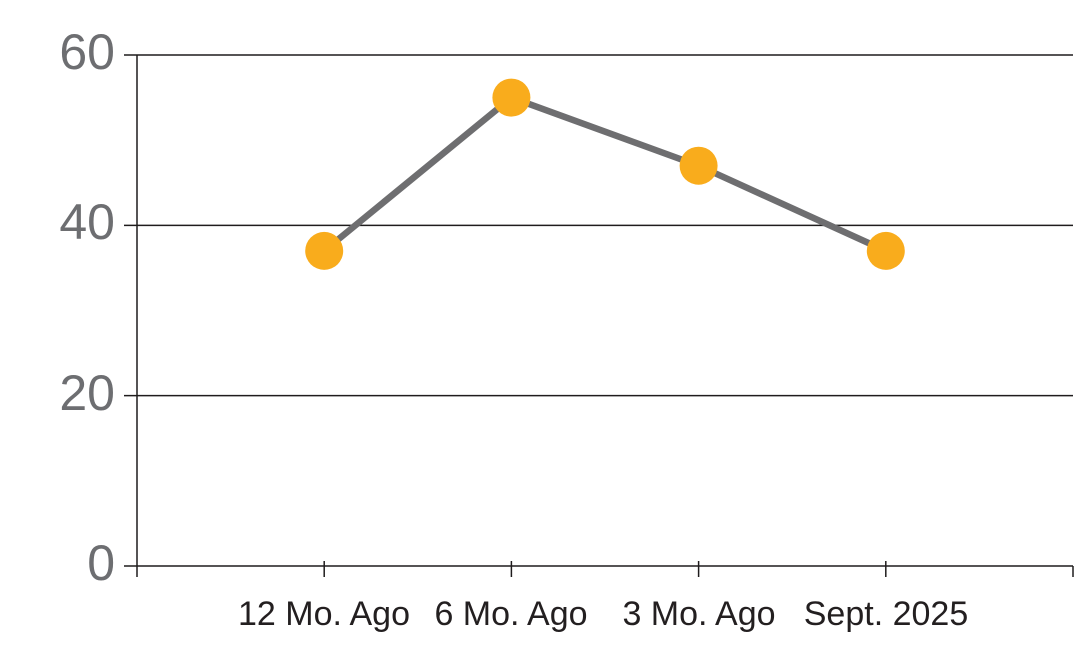 This screenshot has height=663, width=1078. I want to click on x-axis-category-label-3-mo-ago: 3 Mo. Ago, so click(698, 614).